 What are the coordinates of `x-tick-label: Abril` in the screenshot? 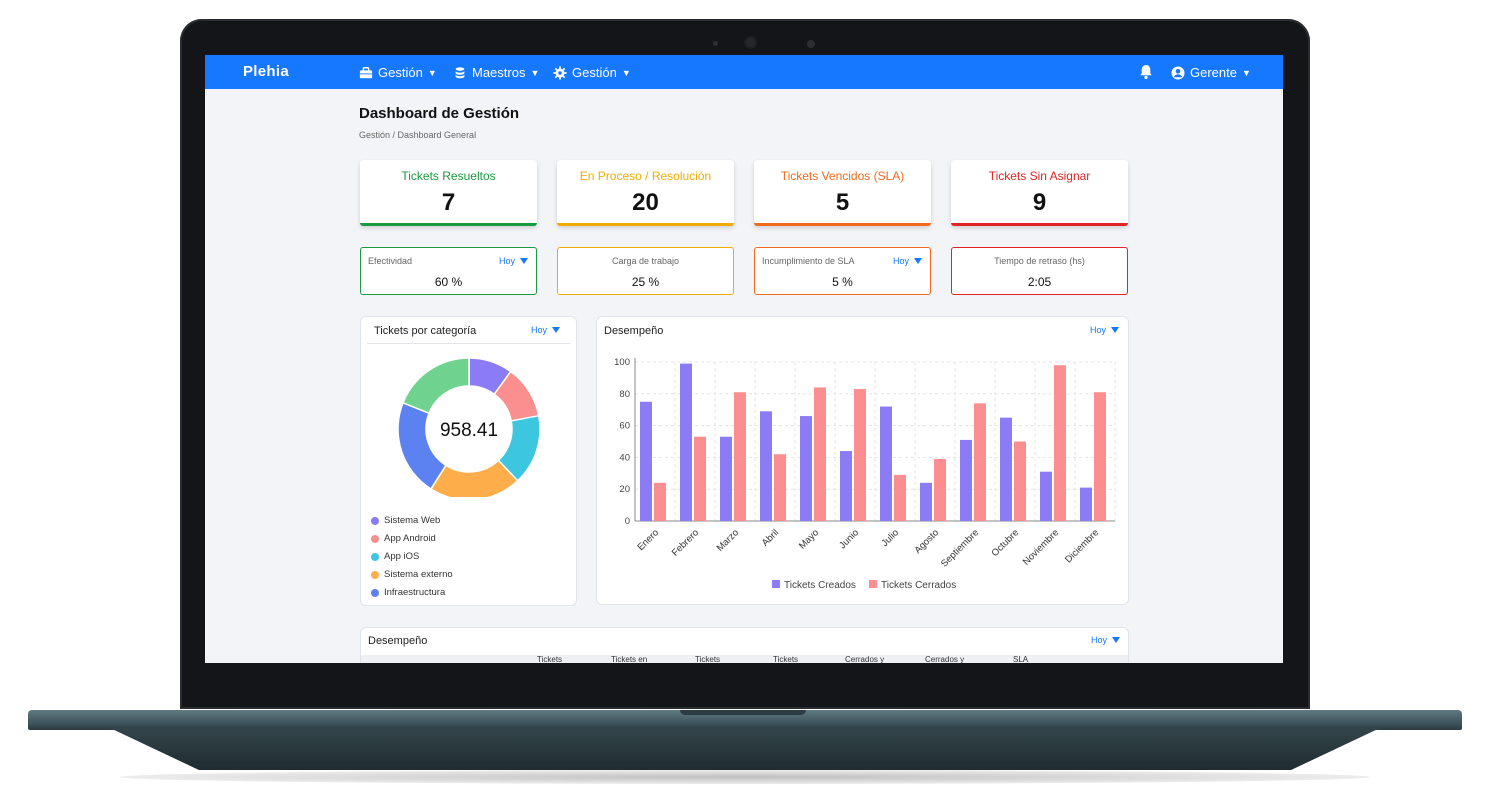 It's located at (770, 537).